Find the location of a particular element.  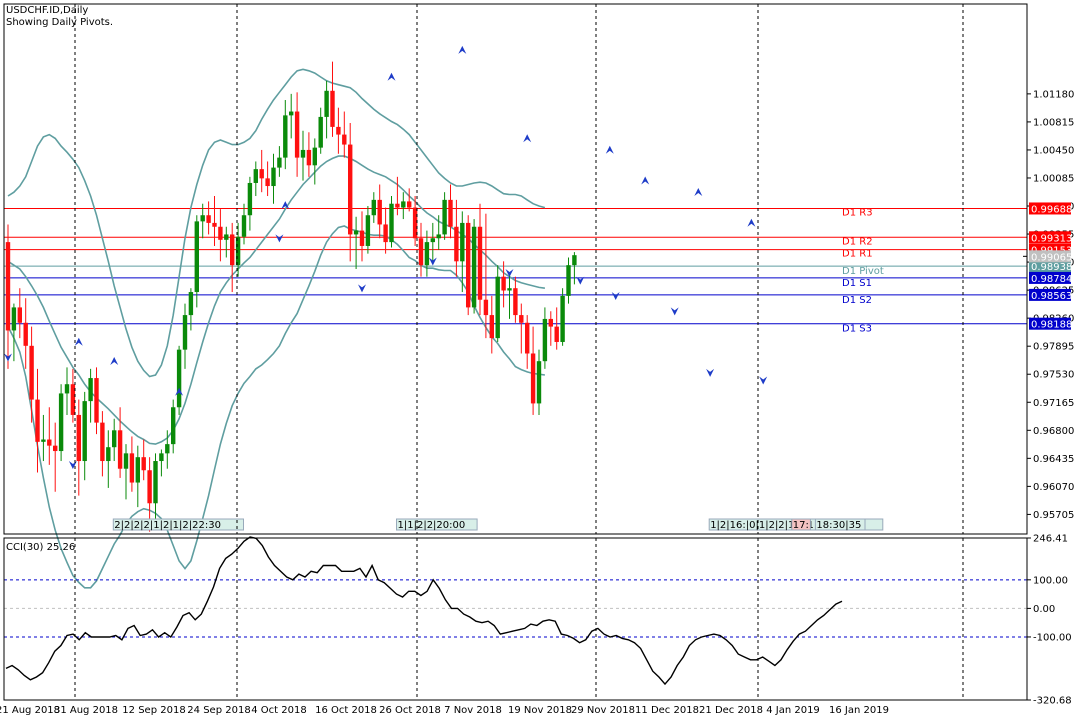

pivot-price-box is located at coordinates (1050, 266).